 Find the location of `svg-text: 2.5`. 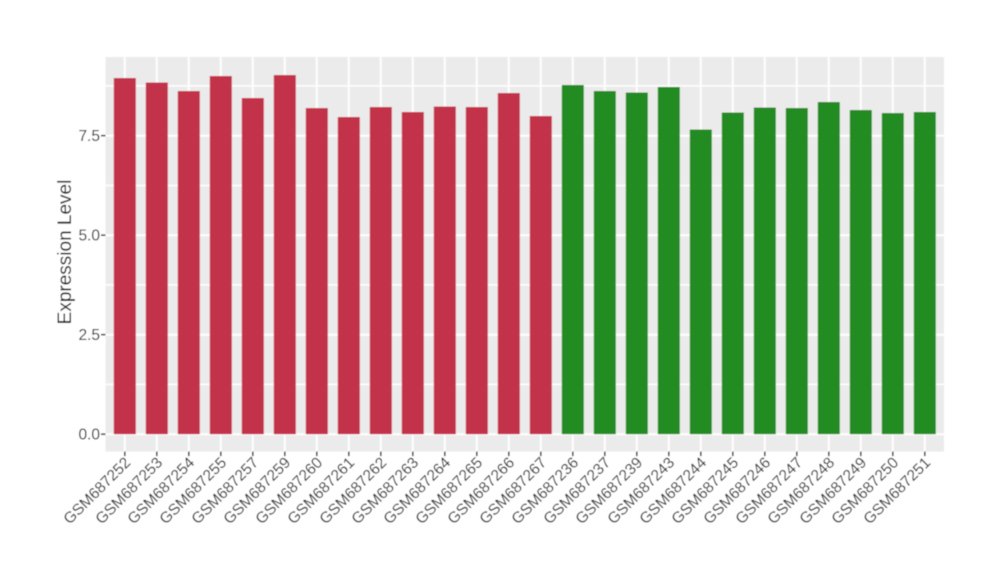

svg-text: 2.5 is located at coordinates (89, 335).